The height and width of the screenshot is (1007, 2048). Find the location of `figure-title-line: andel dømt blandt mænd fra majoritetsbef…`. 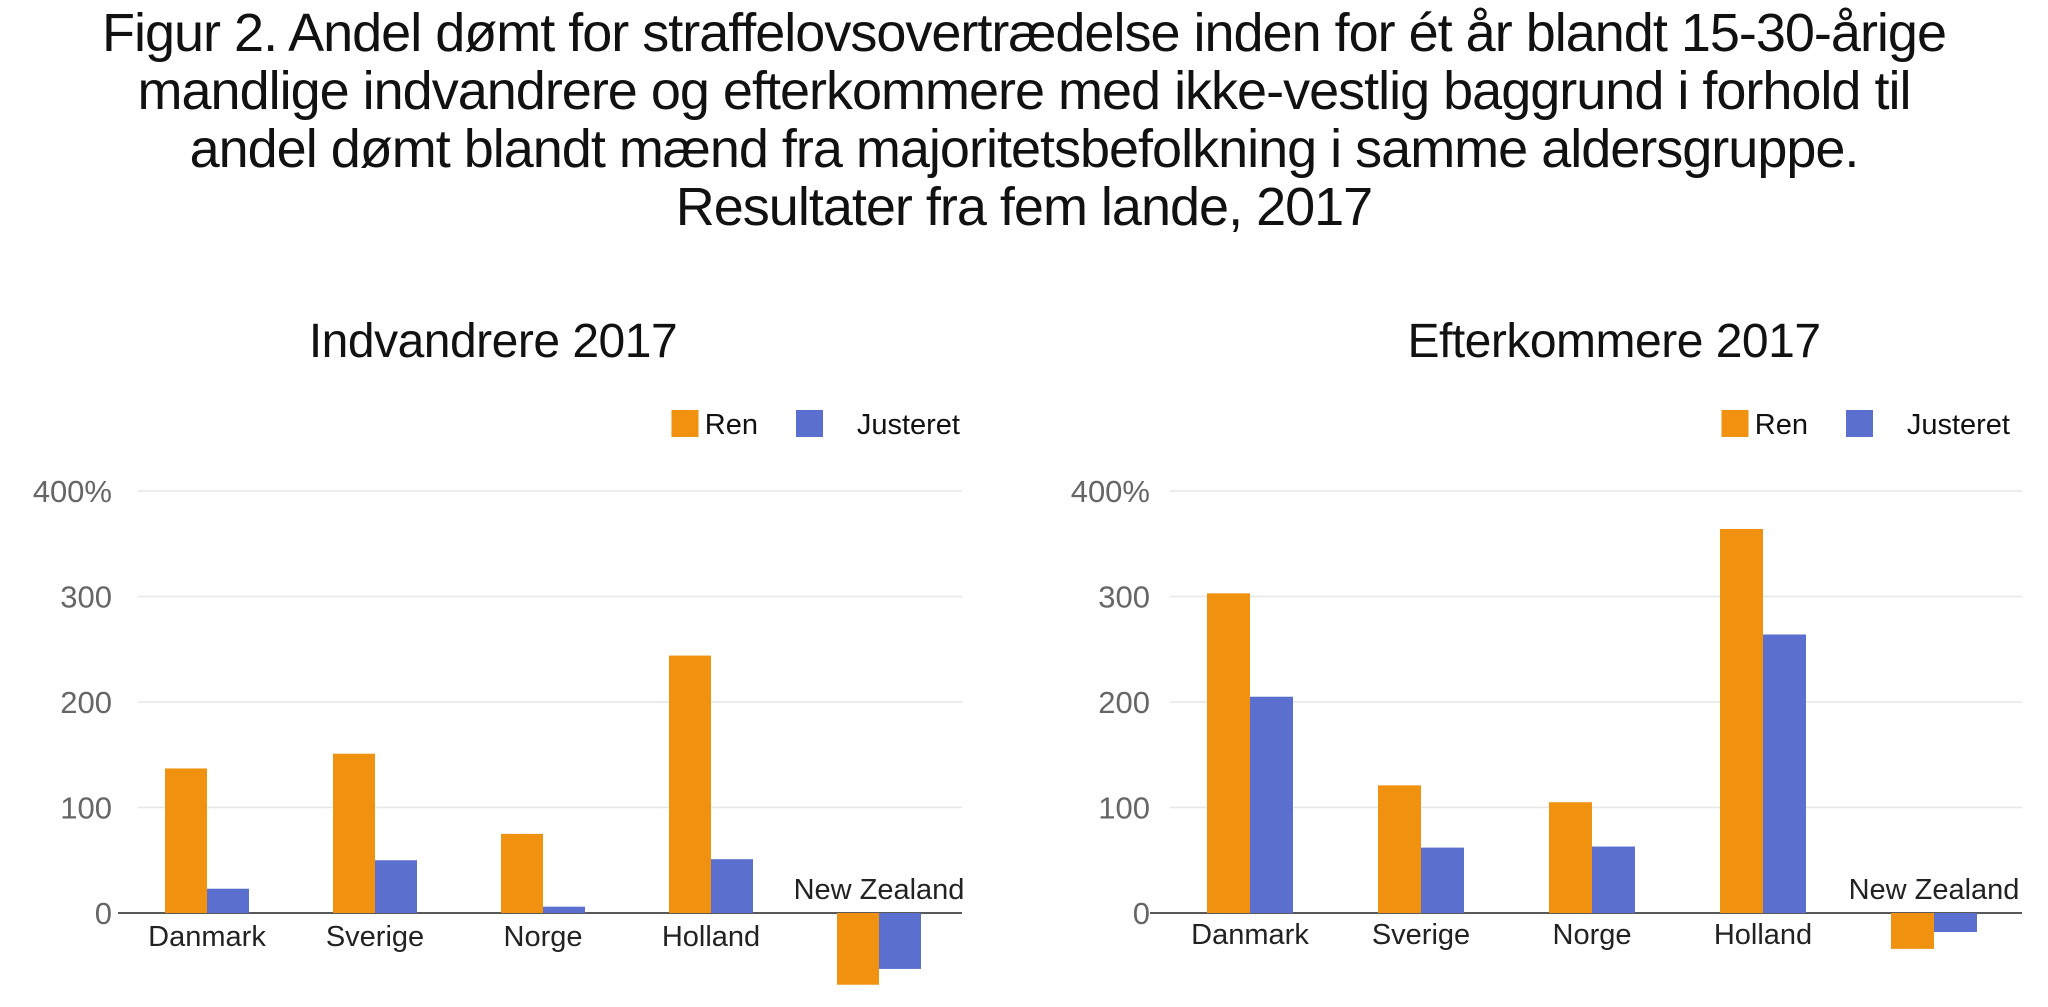

figure-title-line: andel dømt blandt mænd fra majoritetsbef… is located at coordinates (1024, 149).